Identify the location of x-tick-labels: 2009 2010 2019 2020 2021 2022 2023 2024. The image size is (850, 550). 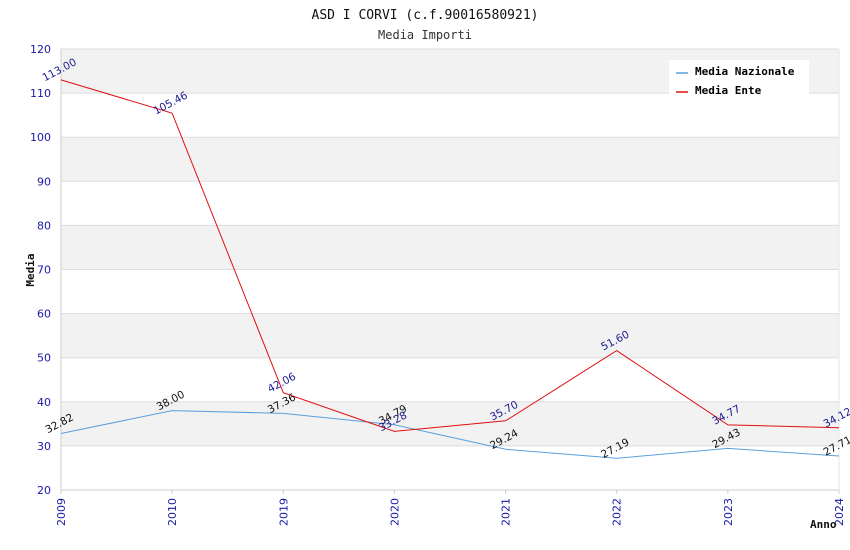
(450, 508).